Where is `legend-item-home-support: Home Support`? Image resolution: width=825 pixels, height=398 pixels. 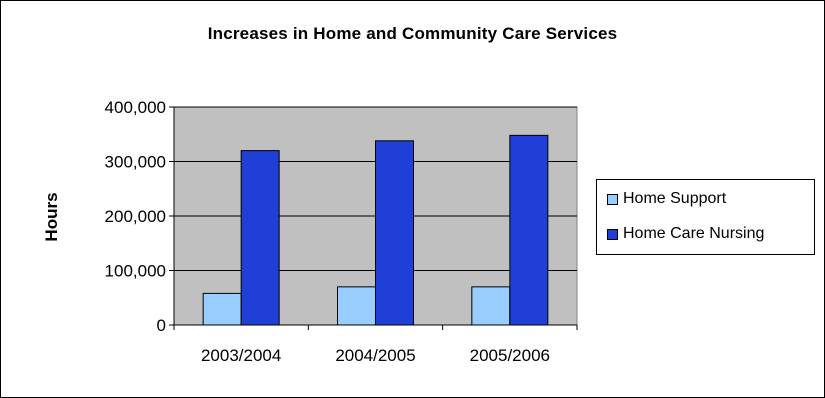
legend-item-home-support: Home Support is located at coordinates (666, 199).